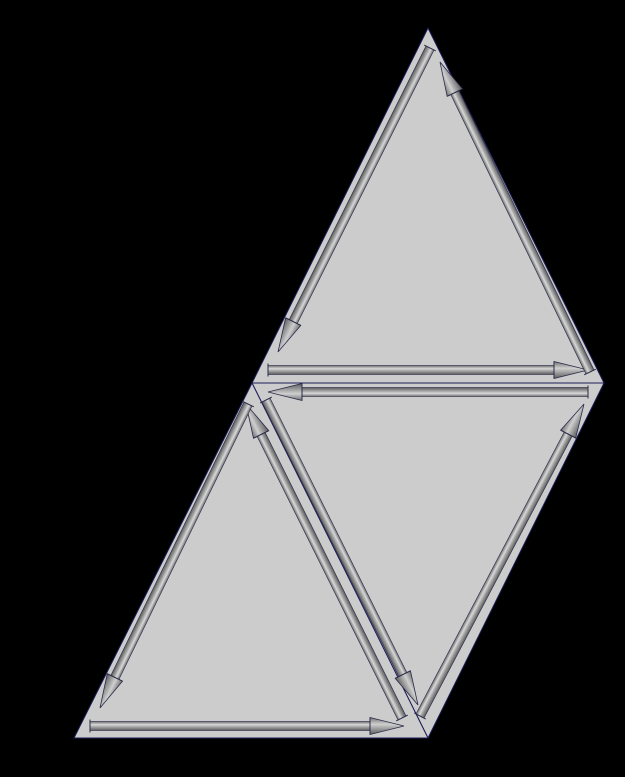 This screenshot has width=625, height=777. I want to click on half-edge-middle-top-left, so click(428, 392).